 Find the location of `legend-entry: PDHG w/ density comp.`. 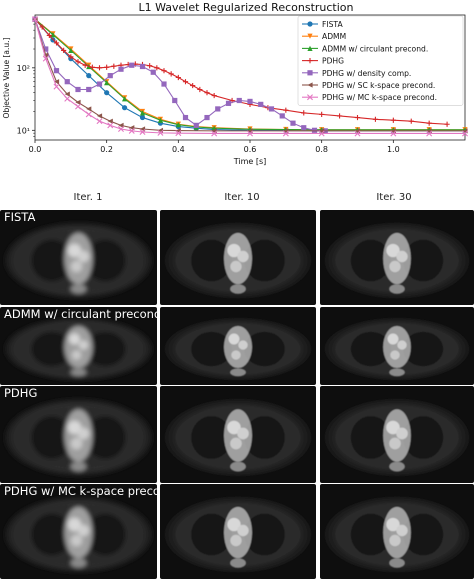

legend-entry: PDHG w/ density comp. is located at coordinates (356, 73).